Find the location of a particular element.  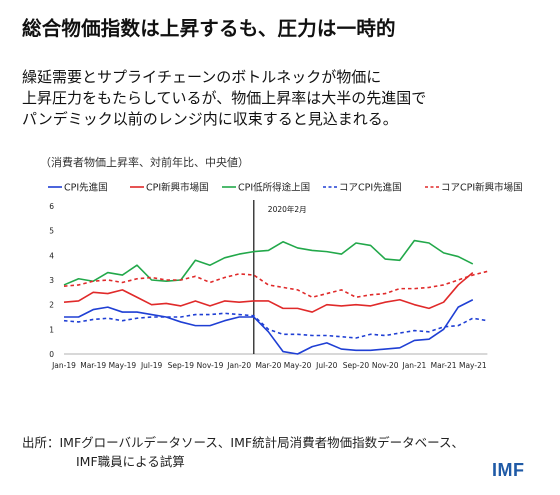

legend-label: CPI先進国 is located at coordinates (86, 188).